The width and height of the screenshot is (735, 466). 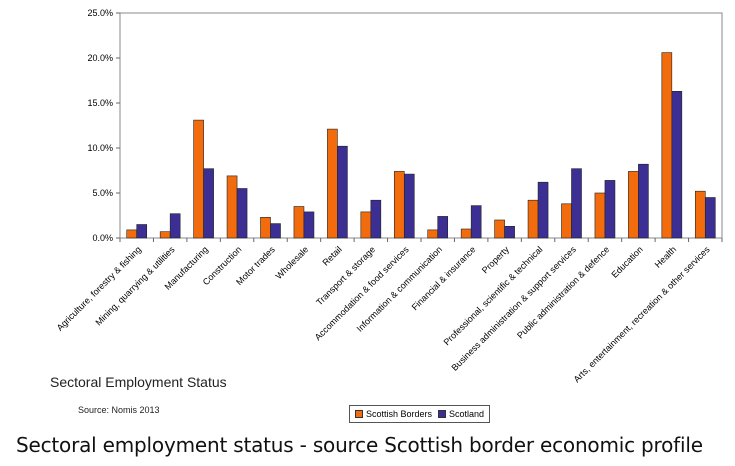 I want to click on legend-item-scotland: Scotland, so click(x=461, y=414).